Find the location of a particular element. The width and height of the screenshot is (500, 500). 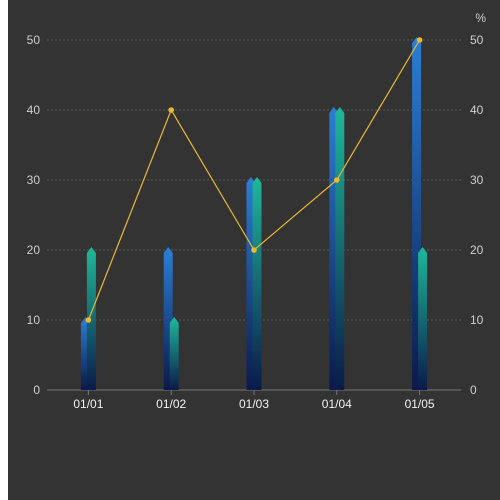

y-left-tick-label: 0 is located at coordinates (36, 390).